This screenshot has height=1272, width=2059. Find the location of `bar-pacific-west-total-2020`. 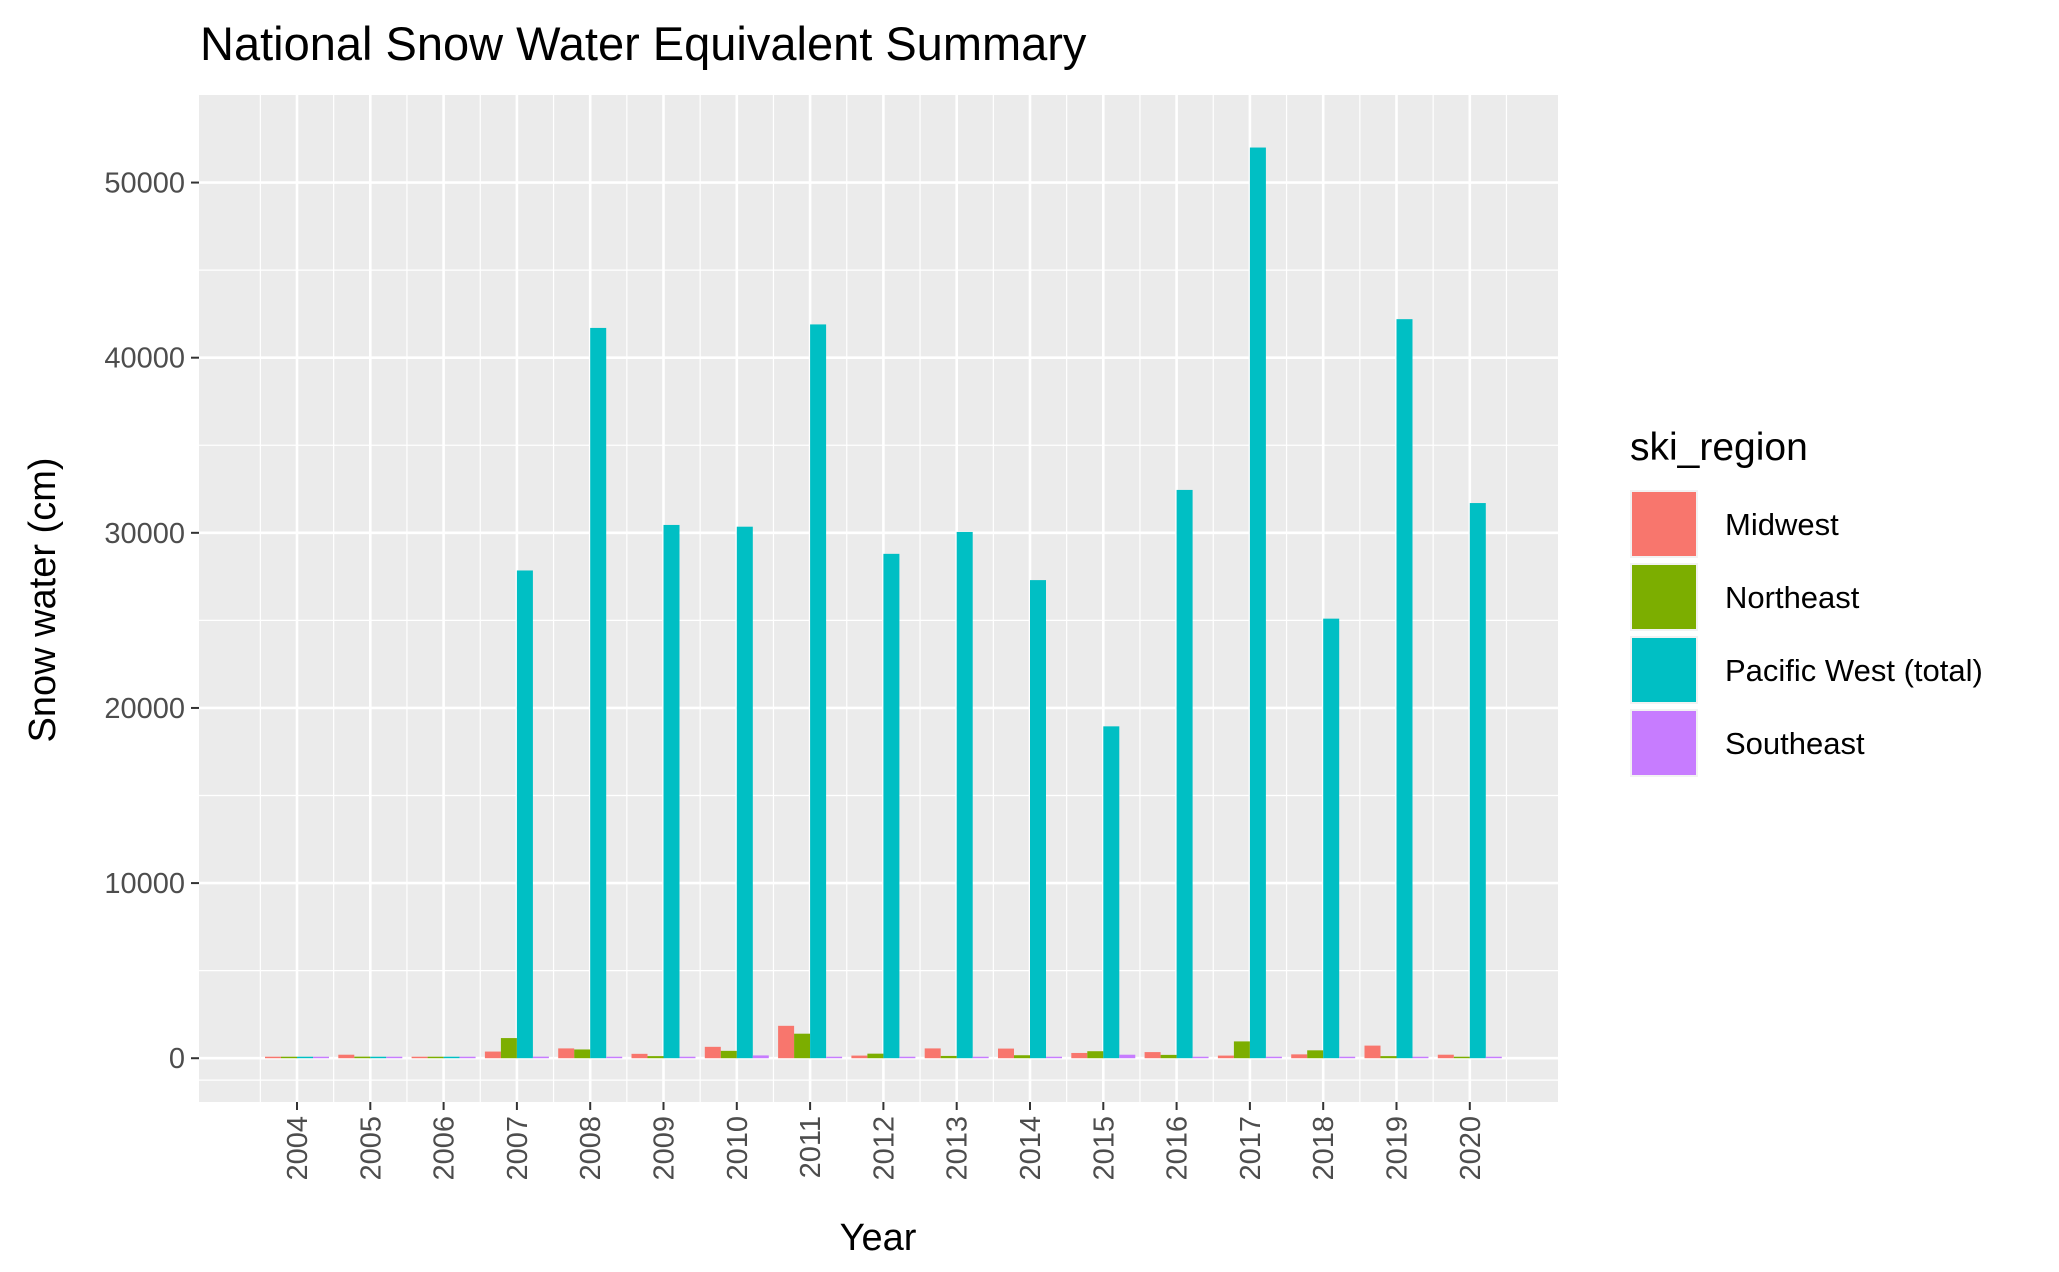

bar-pacific-west-total-2020 is located at coordinates (1477, 781).